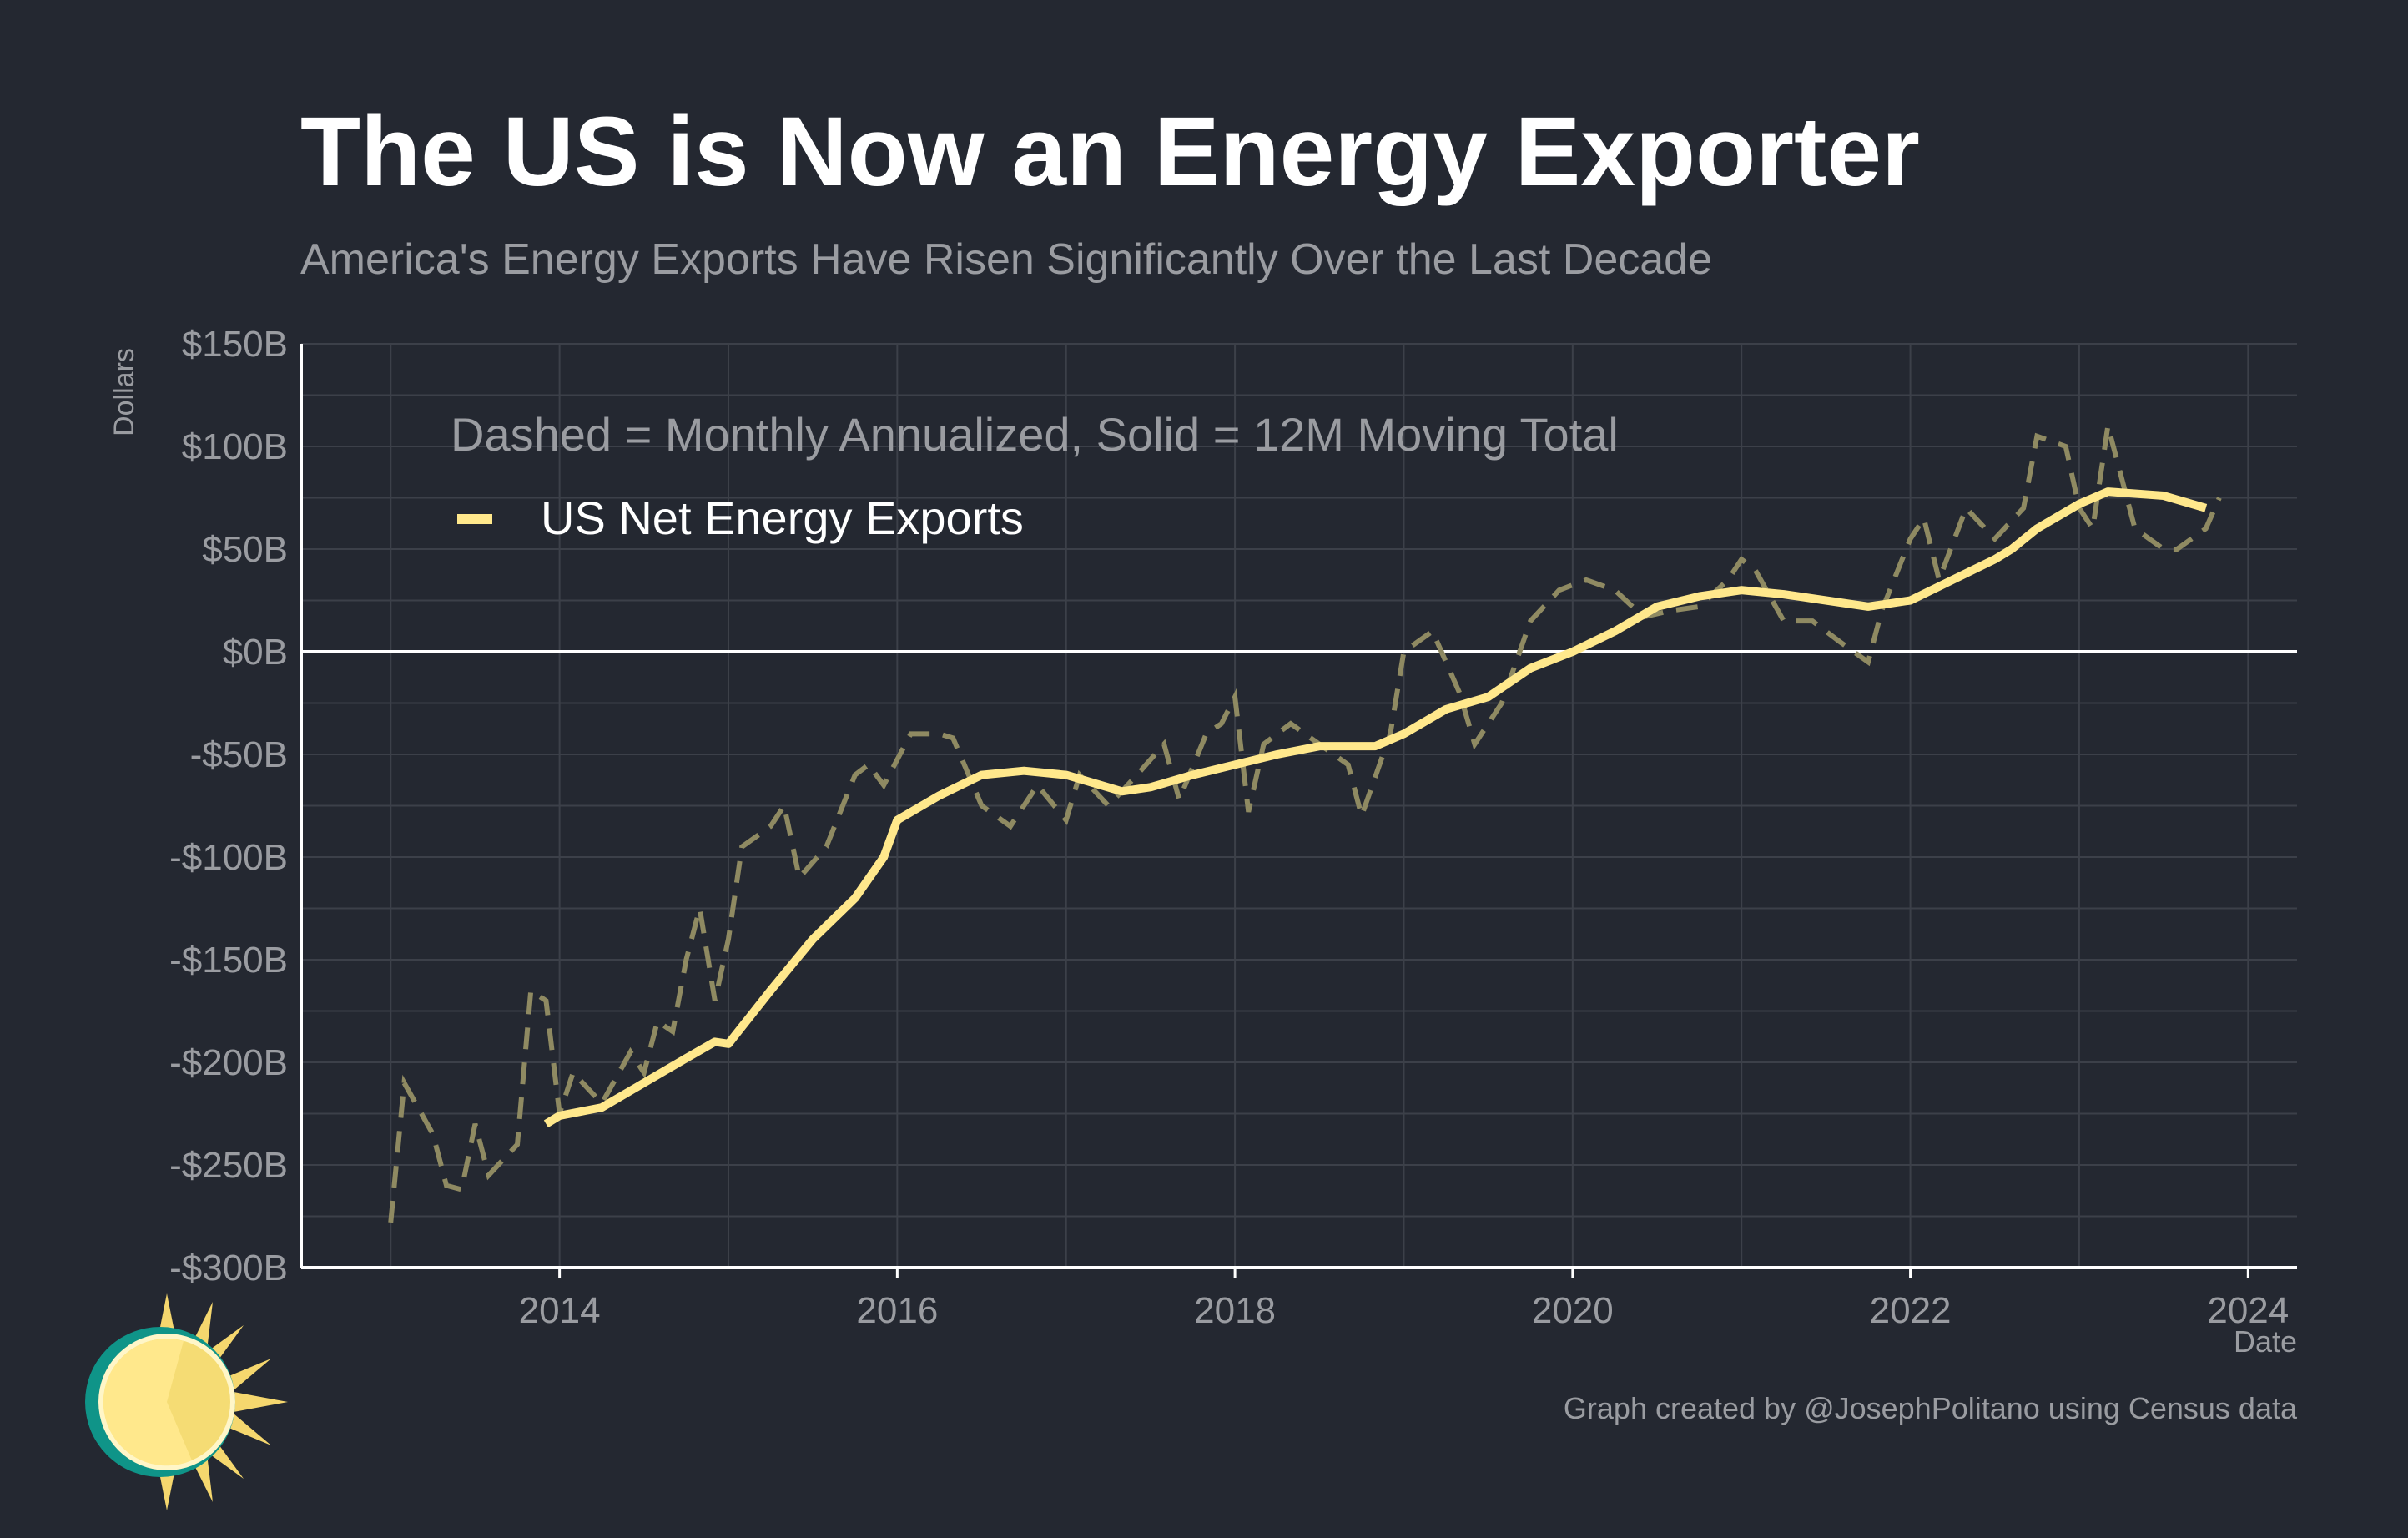 The width and height of the screenshot is (2408, 1538). Describe the element at coordinates (782, 518) in the screenshot. I see `legend-label: US Net Energy Exports` at that location.